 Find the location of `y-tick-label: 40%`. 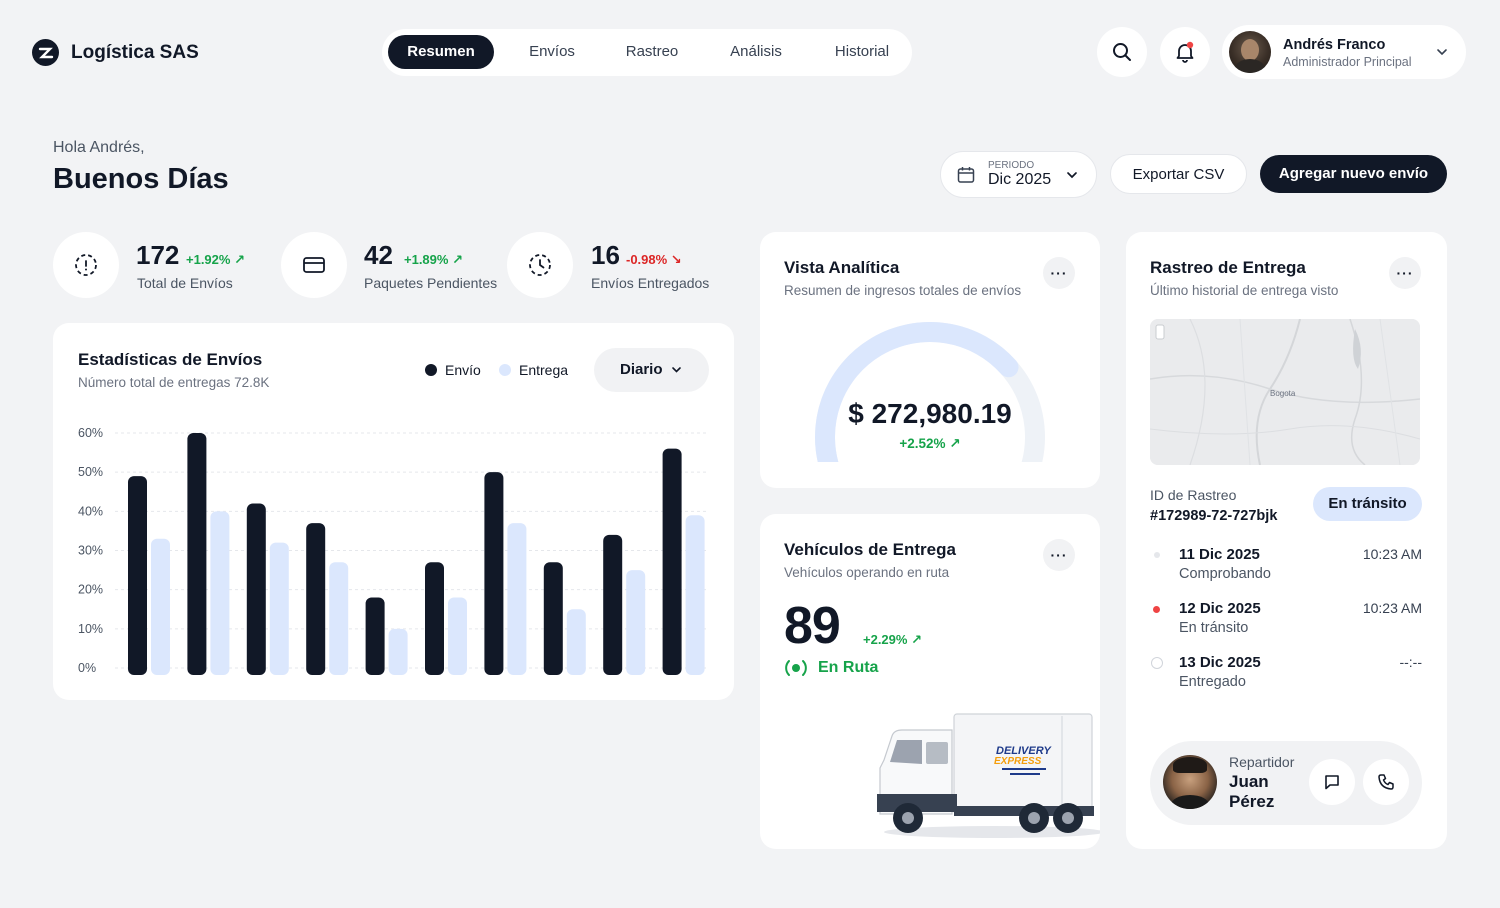

y-tick-label: 40% is located at coordinates (90, 511).